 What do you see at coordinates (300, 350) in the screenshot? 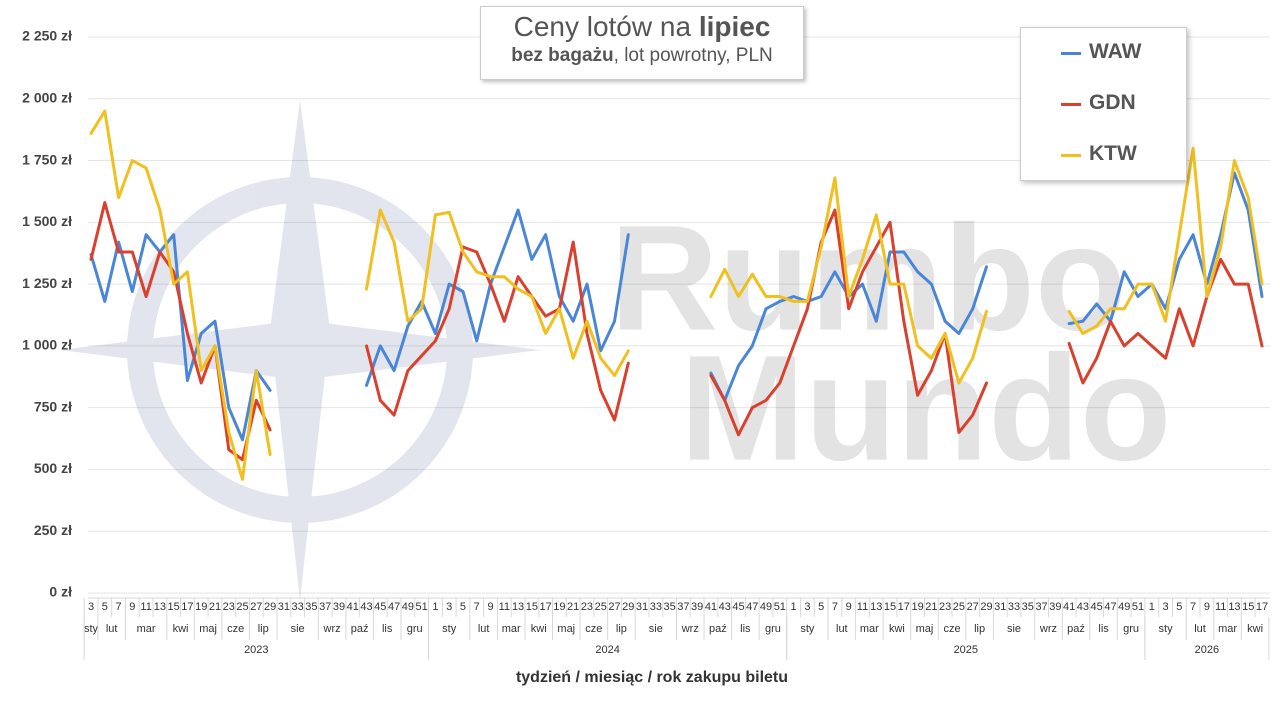
I see `logo-needle` at bounding box center [300, 350].